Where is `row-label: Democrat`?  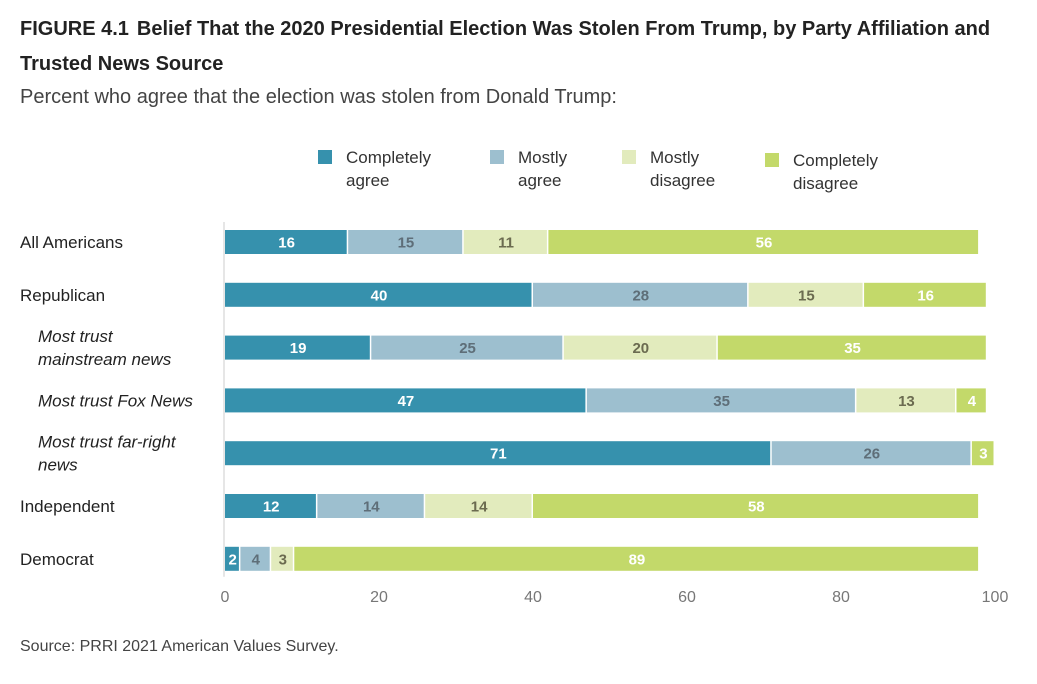 row-label: Democrat is located at coordinates (57, 559).